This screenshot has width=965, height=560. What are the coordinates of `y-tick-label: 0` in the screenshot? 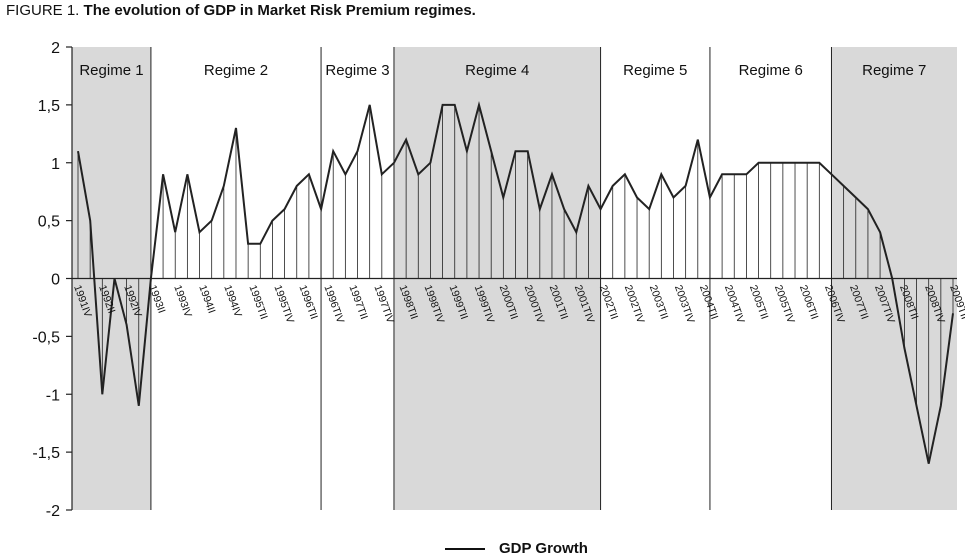 It's located at (55, 280).